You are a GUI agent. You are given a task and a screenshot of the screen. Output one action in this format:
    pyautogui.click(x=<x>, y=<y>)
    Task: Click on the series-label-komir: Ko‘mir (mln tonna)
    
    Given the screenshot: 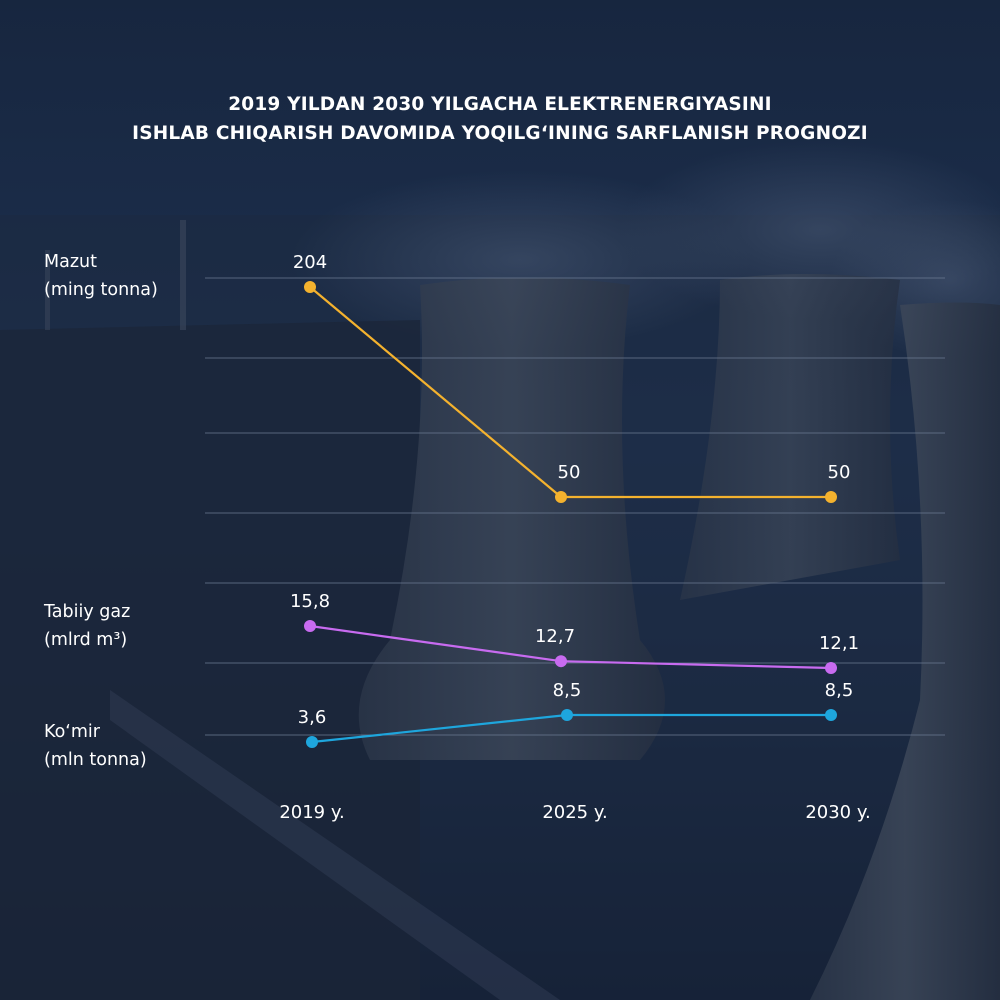 What is the action you would take?
    pyautogui.click(x=95, y=746)
    